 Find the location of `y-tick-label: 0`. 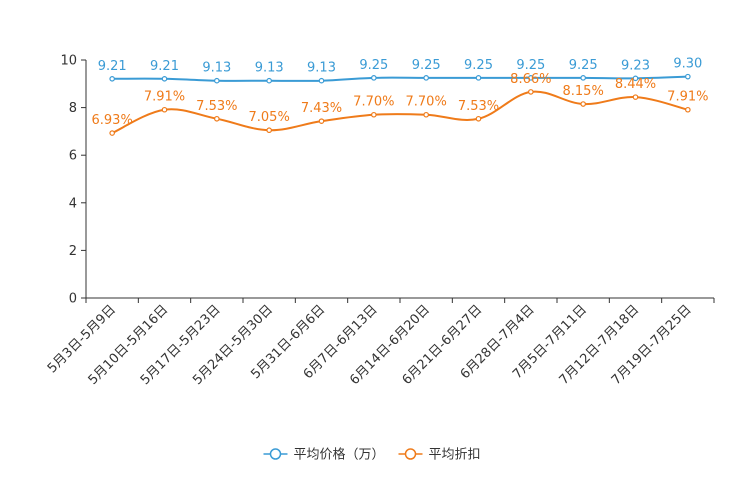

y-tick-label: 0 is located at coordinates (73, 299).